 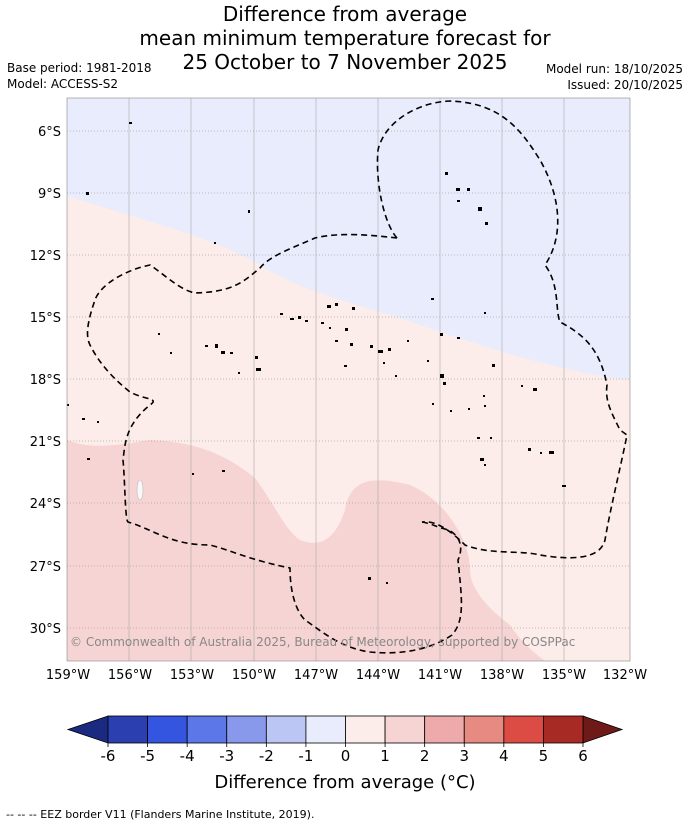 I want to click on lon-label: 159°W, so click(x=68, y=675).